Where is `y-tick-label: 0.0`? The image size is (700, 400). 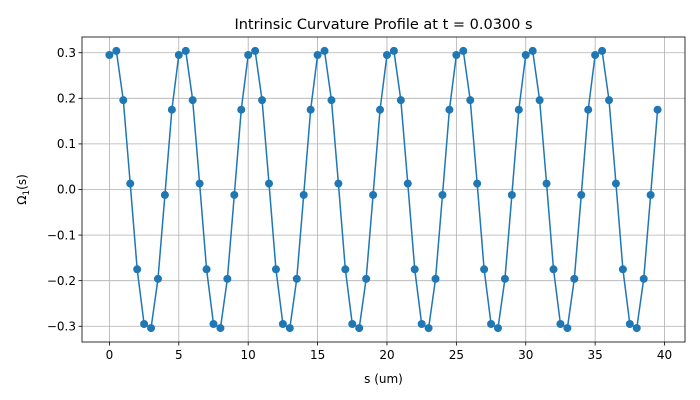 y-tick-label: 0.0 is located at coordinates (66, 190).